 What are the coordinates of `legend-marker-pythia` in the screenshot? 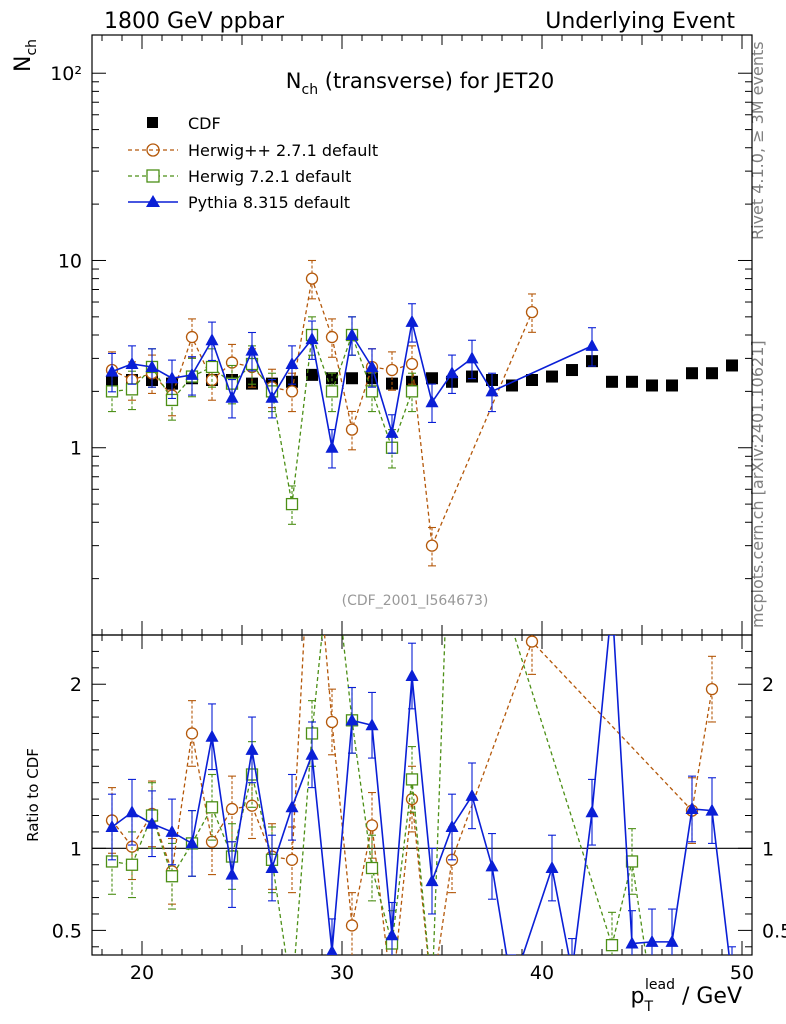 It's located at (153, 201).